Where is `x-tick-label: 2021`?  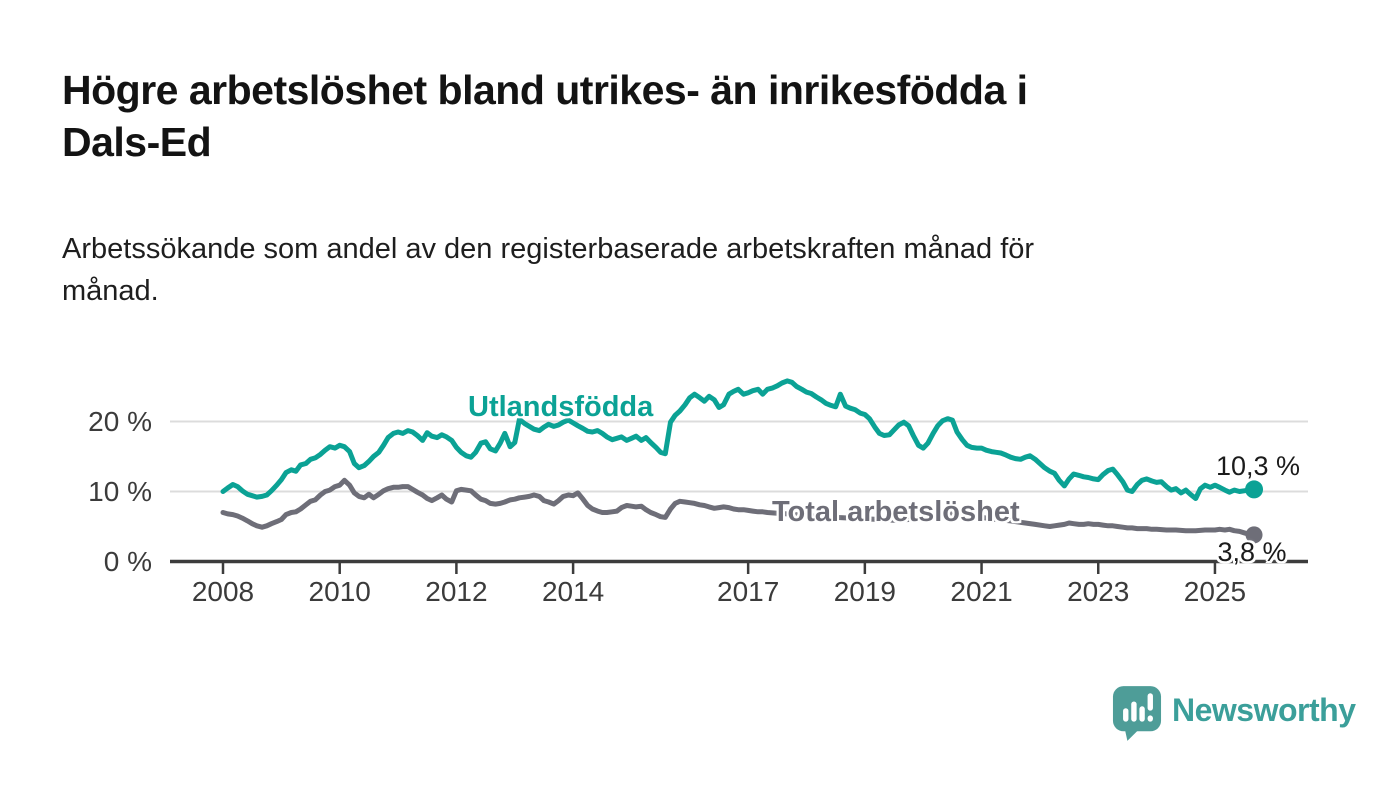 x-tick-label: 2021 is located at coordinates (981, 591).